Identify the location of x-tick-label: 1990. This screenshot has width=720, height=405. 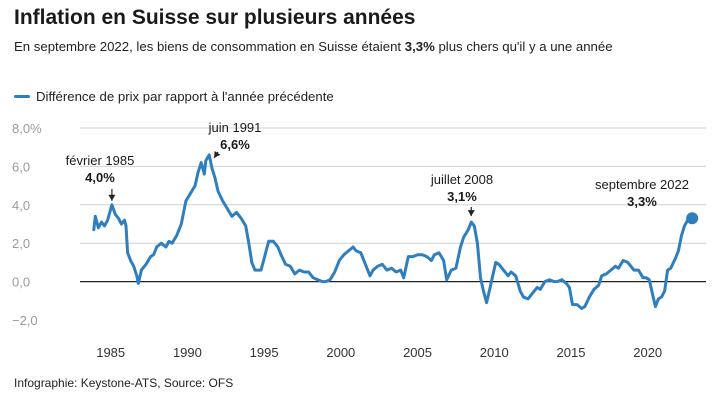
(187, 352).